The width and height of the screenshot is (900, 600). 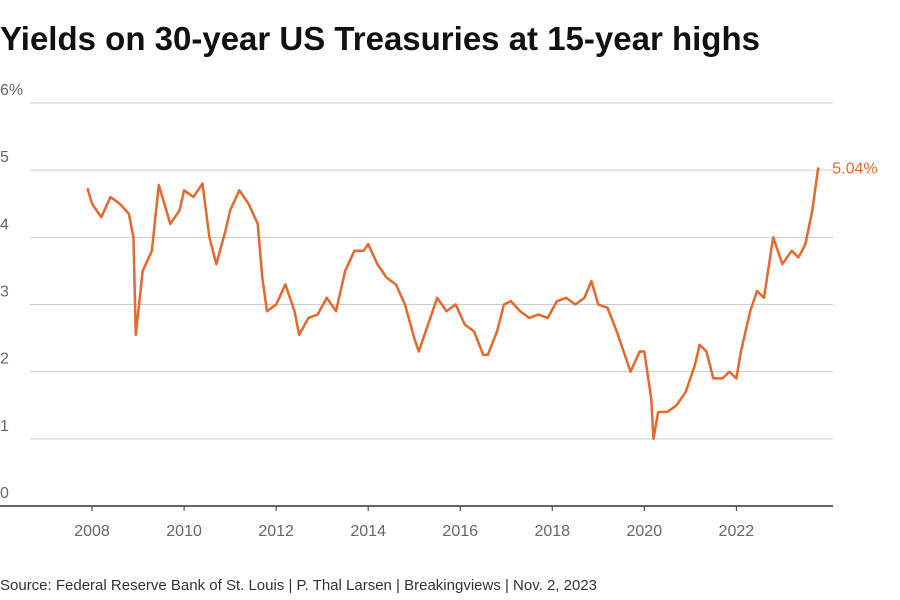 I want to click on x-tick-label: 2022, so click(x=737, y=531).